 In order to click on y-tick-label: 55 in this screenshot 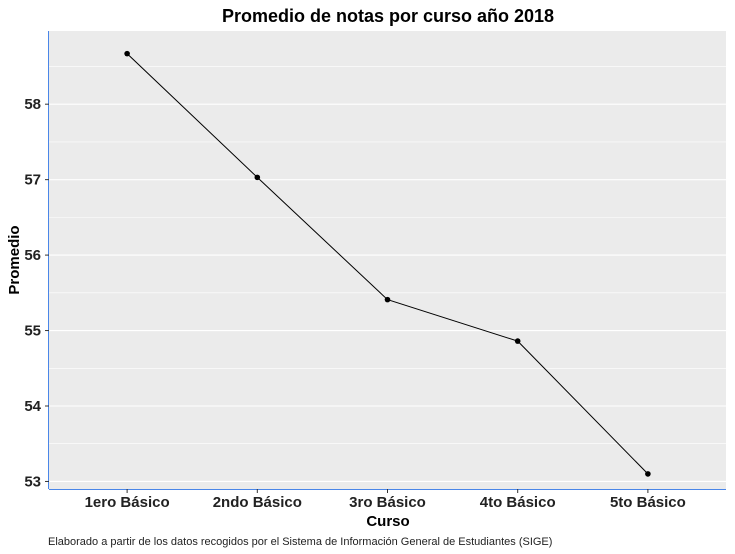, I will do `click(32, 331)`.